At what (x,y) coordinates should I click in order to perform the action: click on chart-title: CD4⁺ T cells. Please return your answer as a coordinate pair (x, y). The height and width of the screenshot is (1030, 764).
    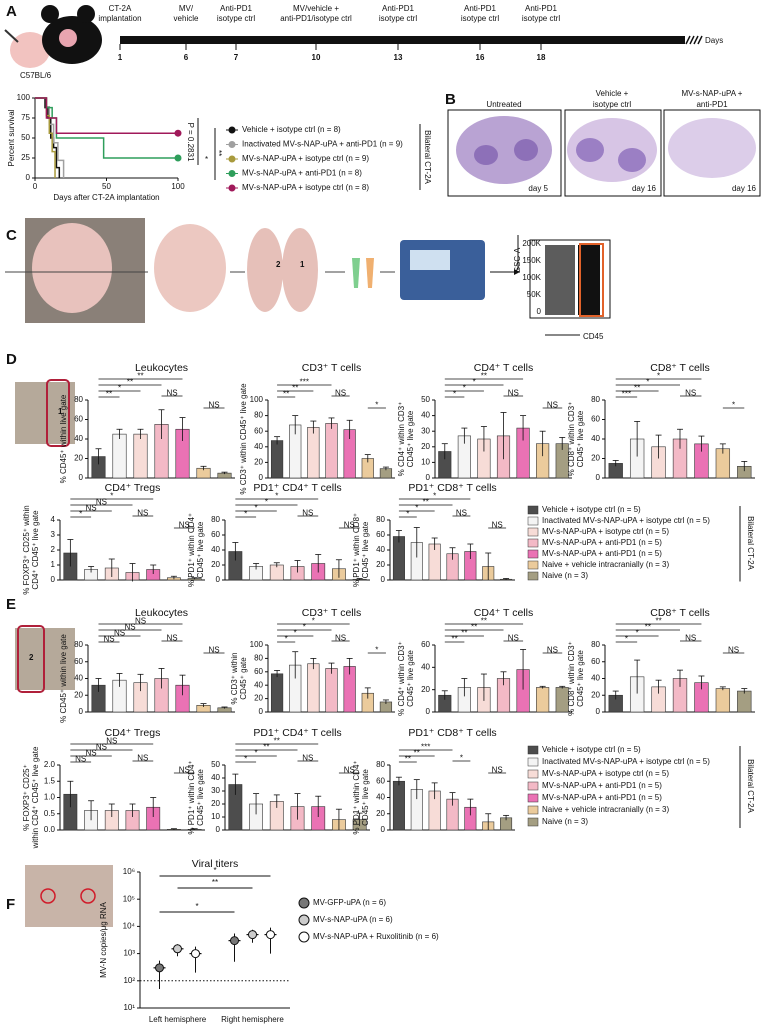
    Looking at the image, I should click on (503, 613).